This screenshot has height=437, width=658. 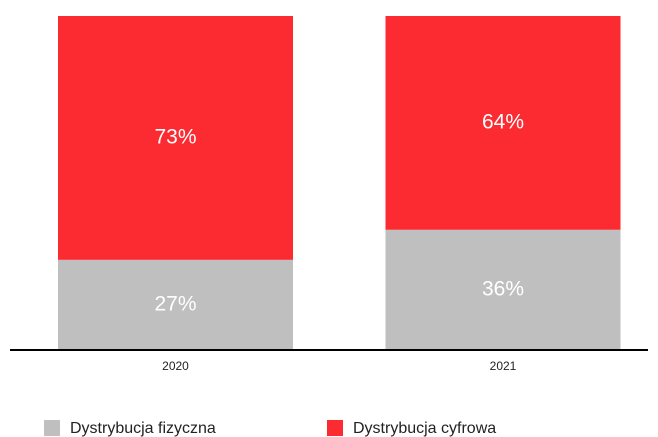 I want to click on value-label: 27%, so click(x=175, y=303).